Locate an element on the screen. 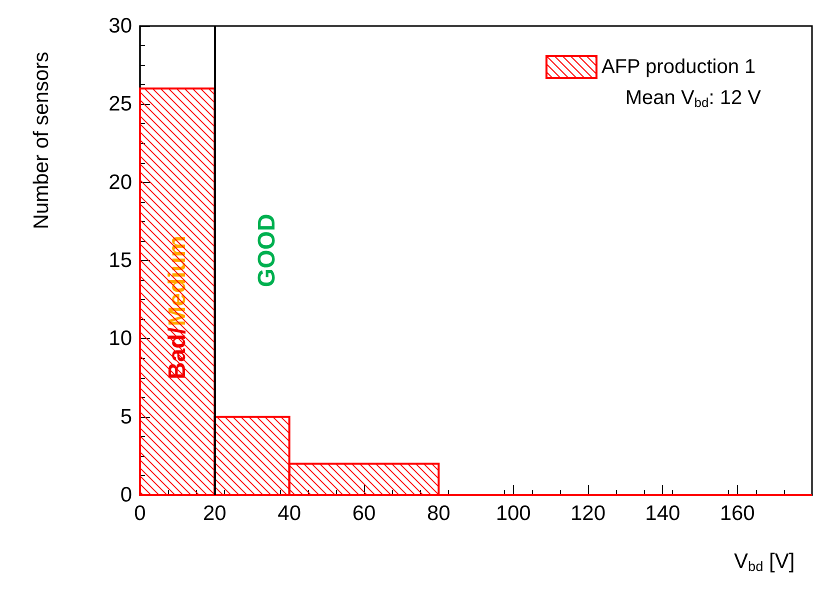 The width and height of the screenshot is (829, 590). y-tick-label: 20 is located at coordinates (120, 182).